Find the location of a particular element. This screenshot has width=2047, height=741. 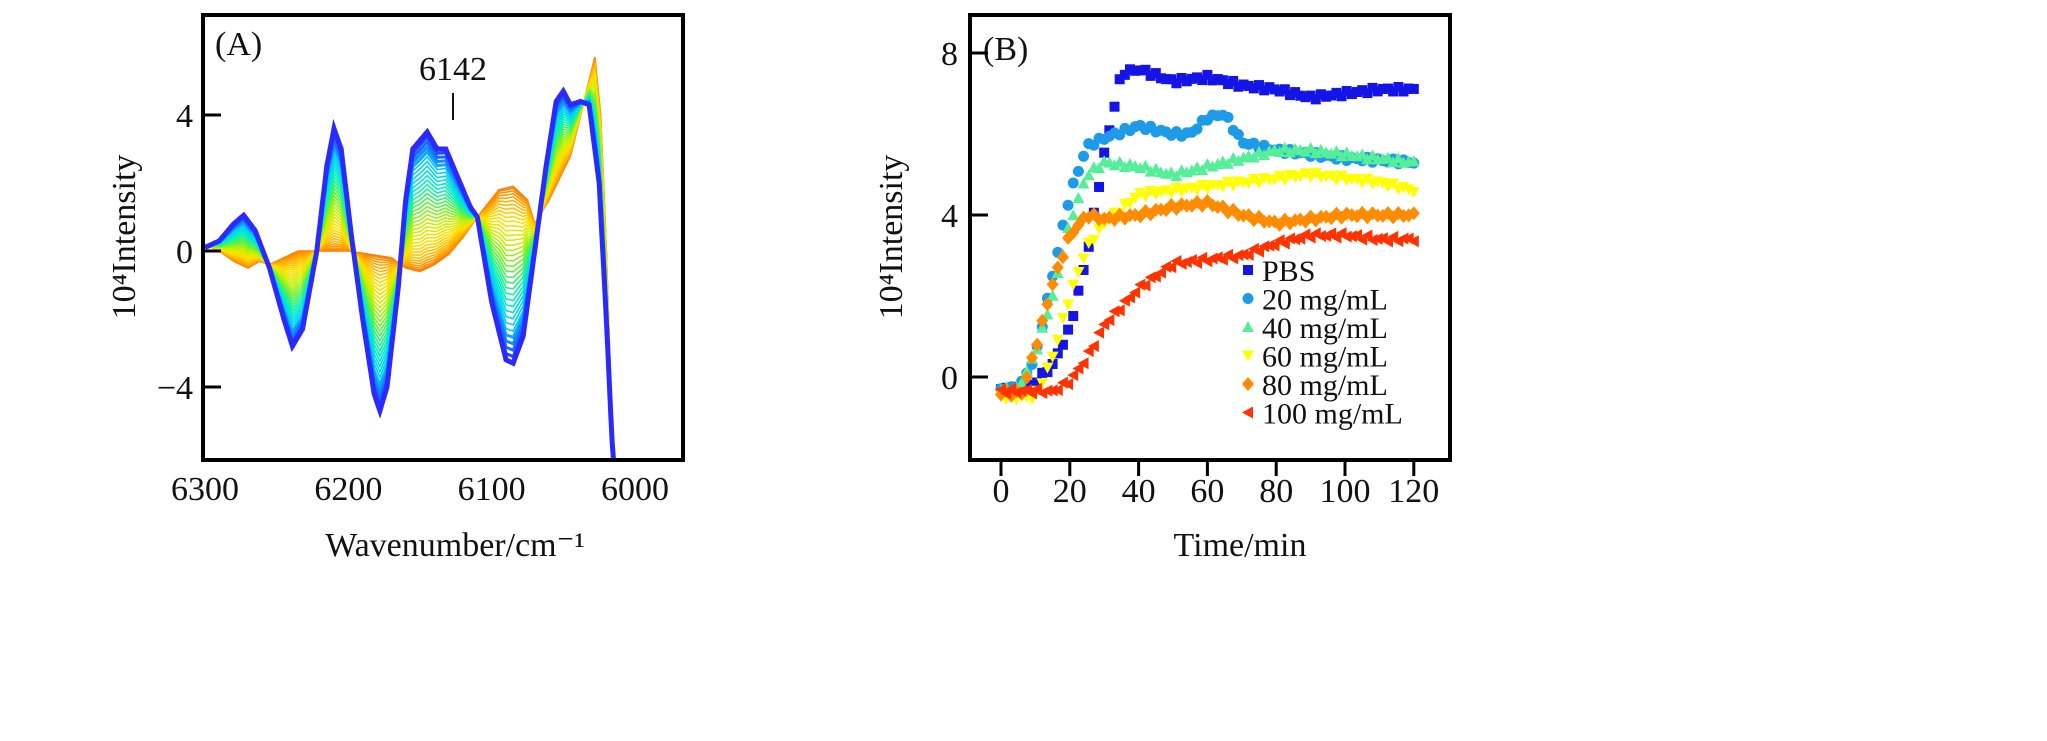

x-tick-label: 20 is located at coordinates (1070, 491).